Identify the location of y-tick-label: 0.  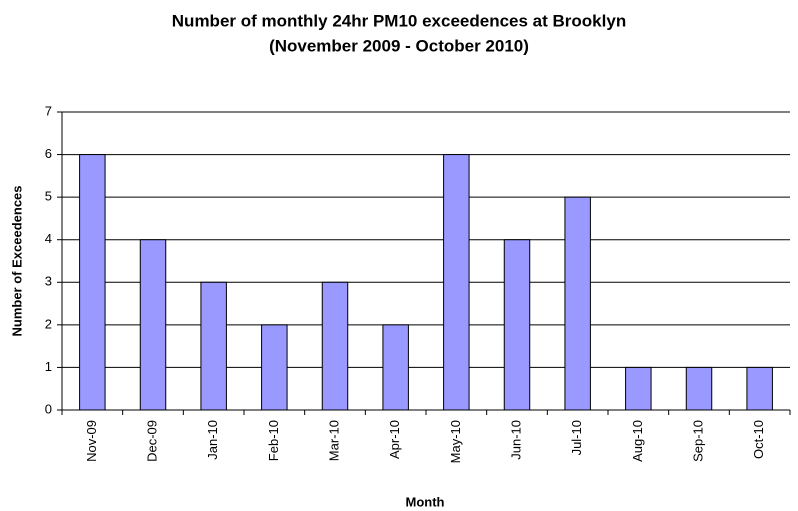
(48, 408).